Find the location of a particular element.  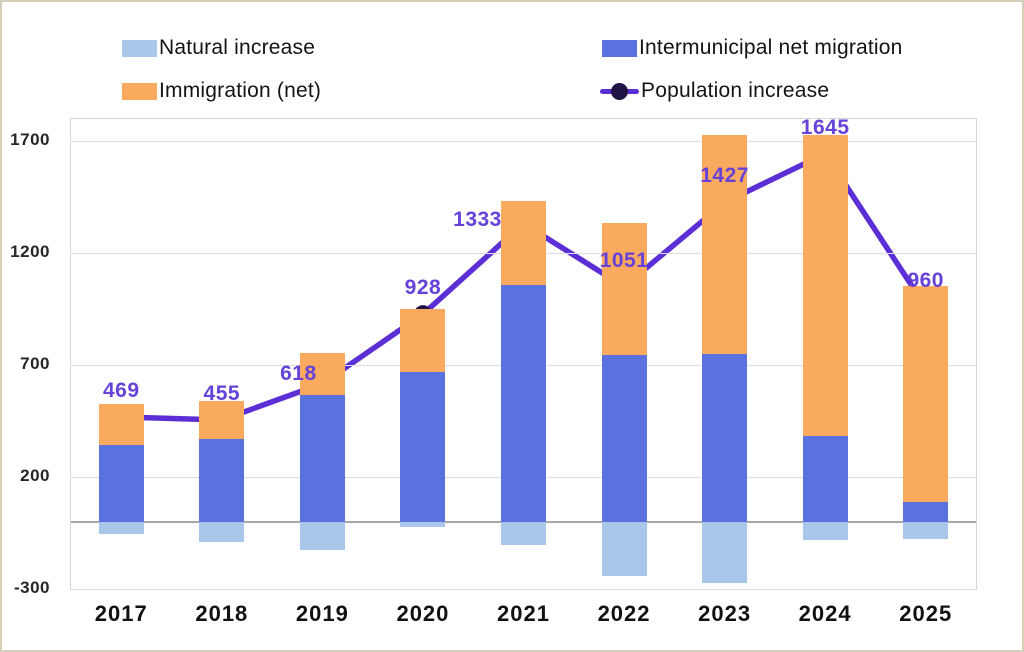

bar-2020-intermunicipal-net-migration is located at coordinates (423, 446).